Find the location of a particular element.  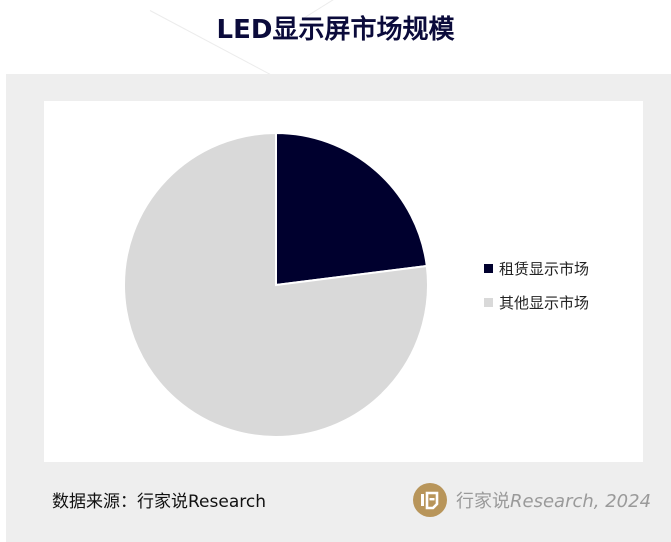

source-note: 数据来源：行家说Research is located at coordinates (159, 502).